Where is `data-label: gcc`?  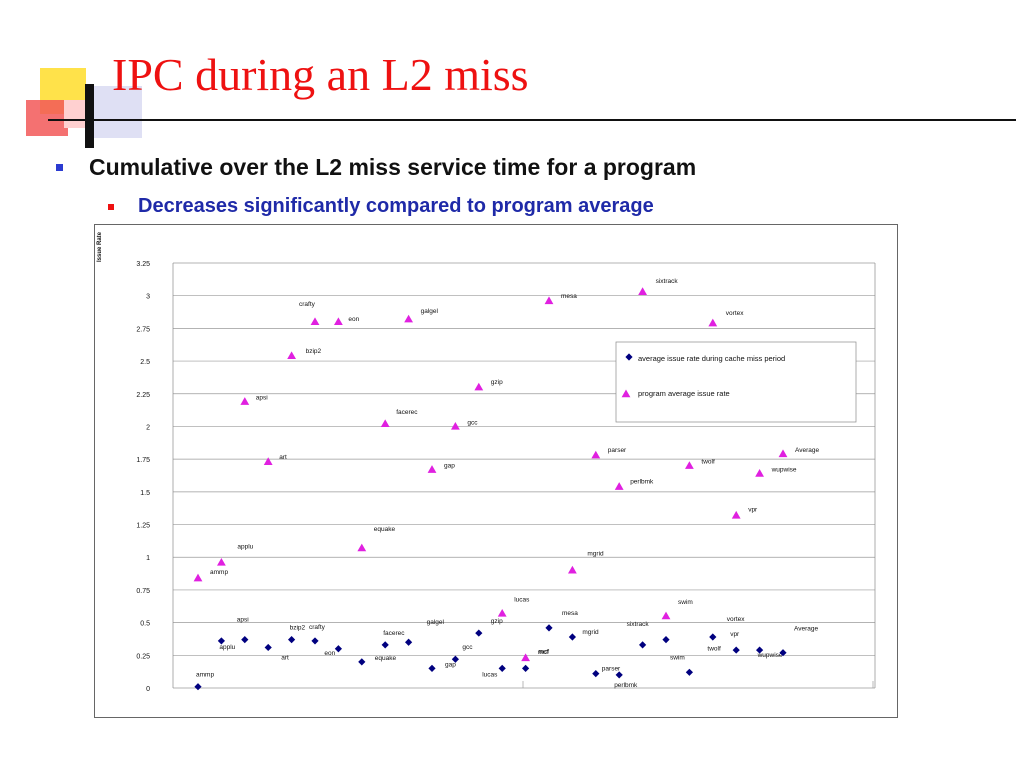 data-label: gcc is located at coordinates (472, 422).